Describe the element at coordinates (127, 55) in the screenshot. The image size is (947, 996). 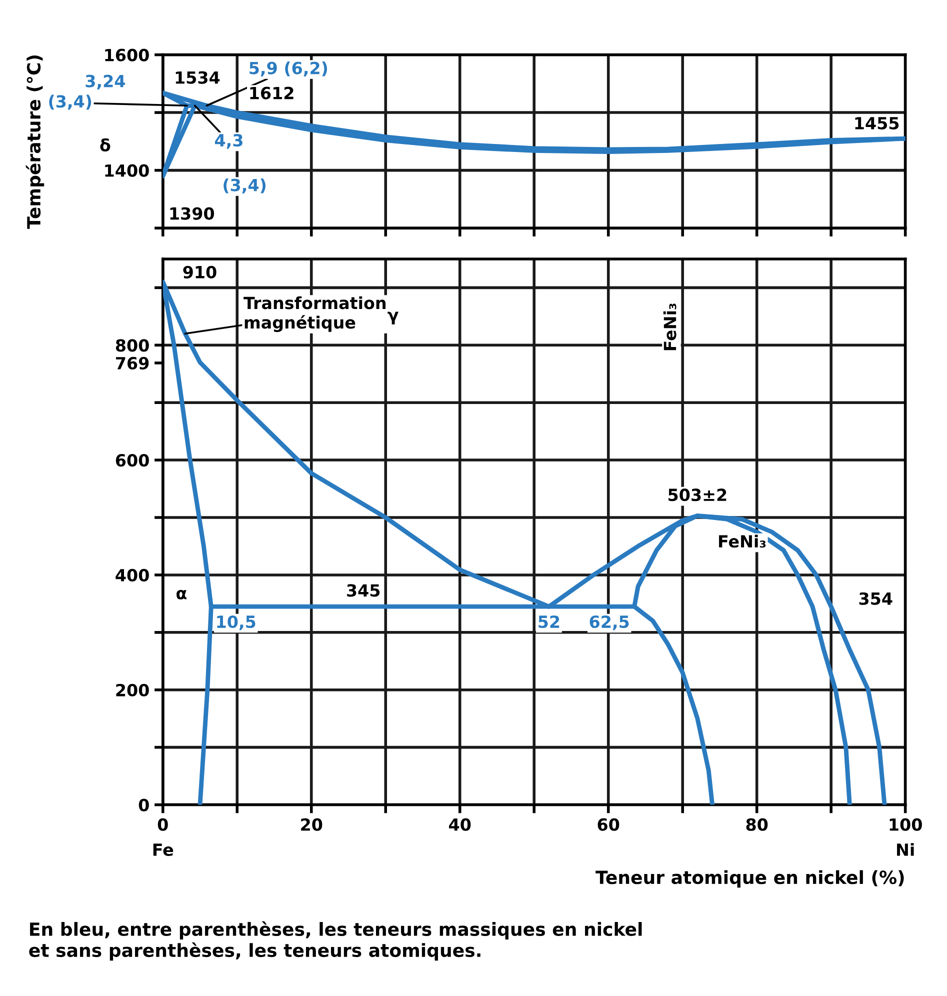
I see `y-tick-label: 1600` at that location.